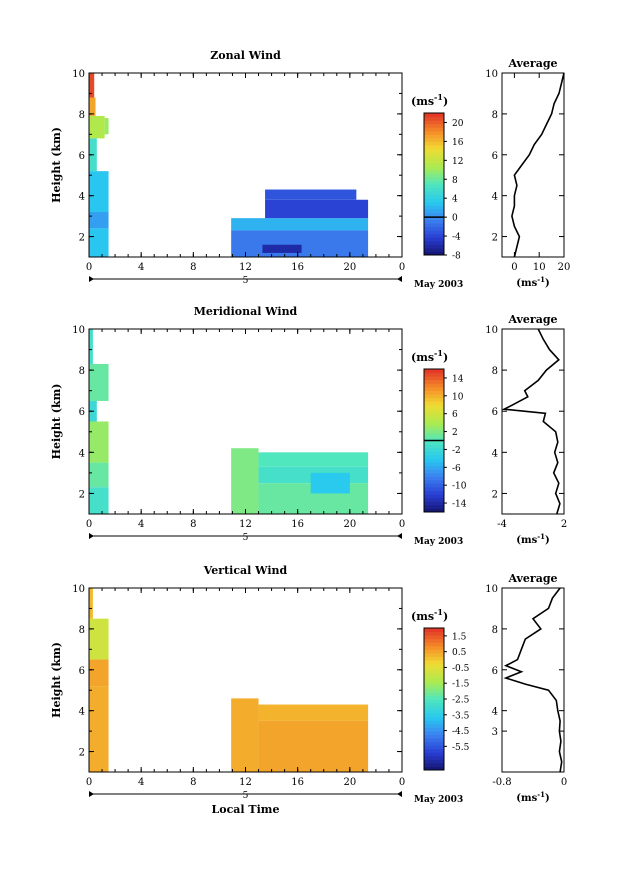  I want to click on average-panel: Average 3 4 6 8 10 -0.8 0 (ms-1), so click(526, 688).